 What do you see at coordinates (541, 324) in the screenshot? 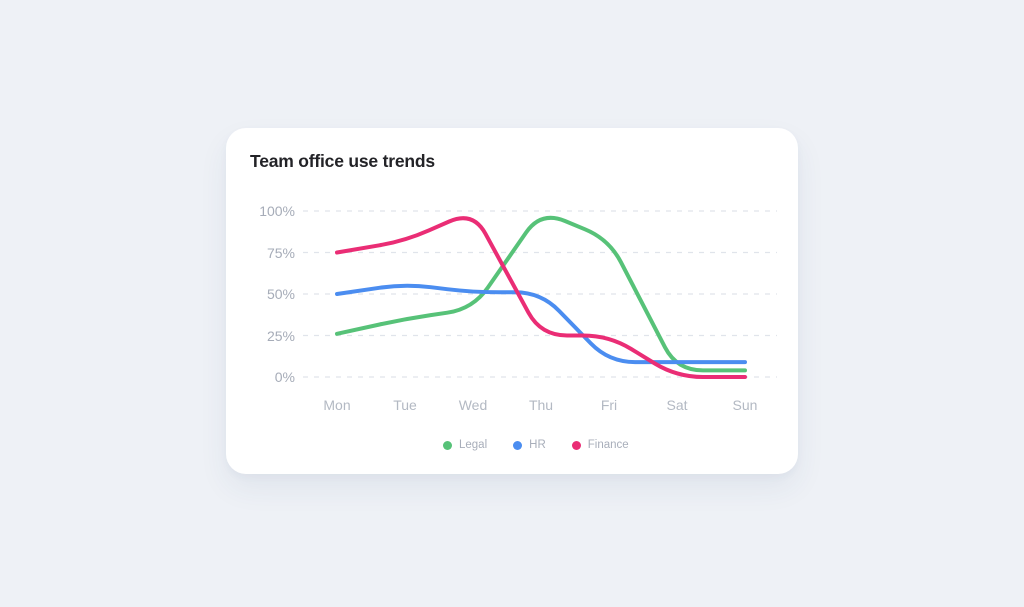
I see `series-line-hr` at bounding box center [541, 324].